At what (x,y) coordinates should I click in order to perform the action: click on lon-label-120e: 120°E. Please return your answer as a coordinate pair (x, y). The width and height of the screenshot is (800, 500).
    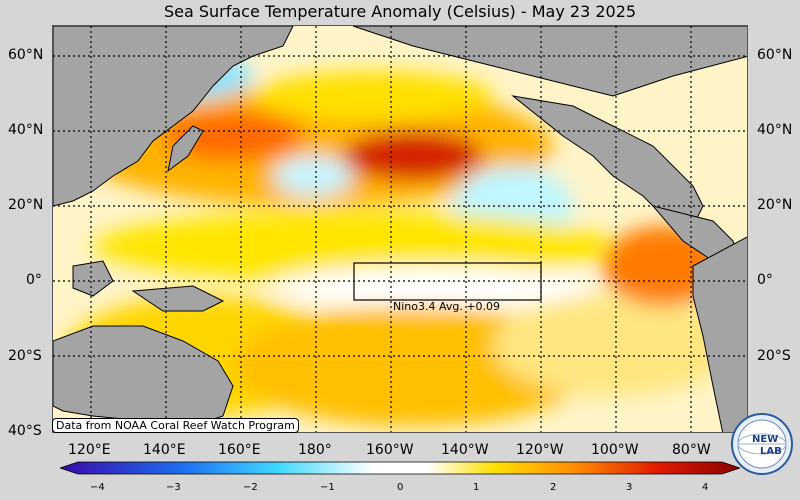
    Looking at the image, I should click on (89, 450).